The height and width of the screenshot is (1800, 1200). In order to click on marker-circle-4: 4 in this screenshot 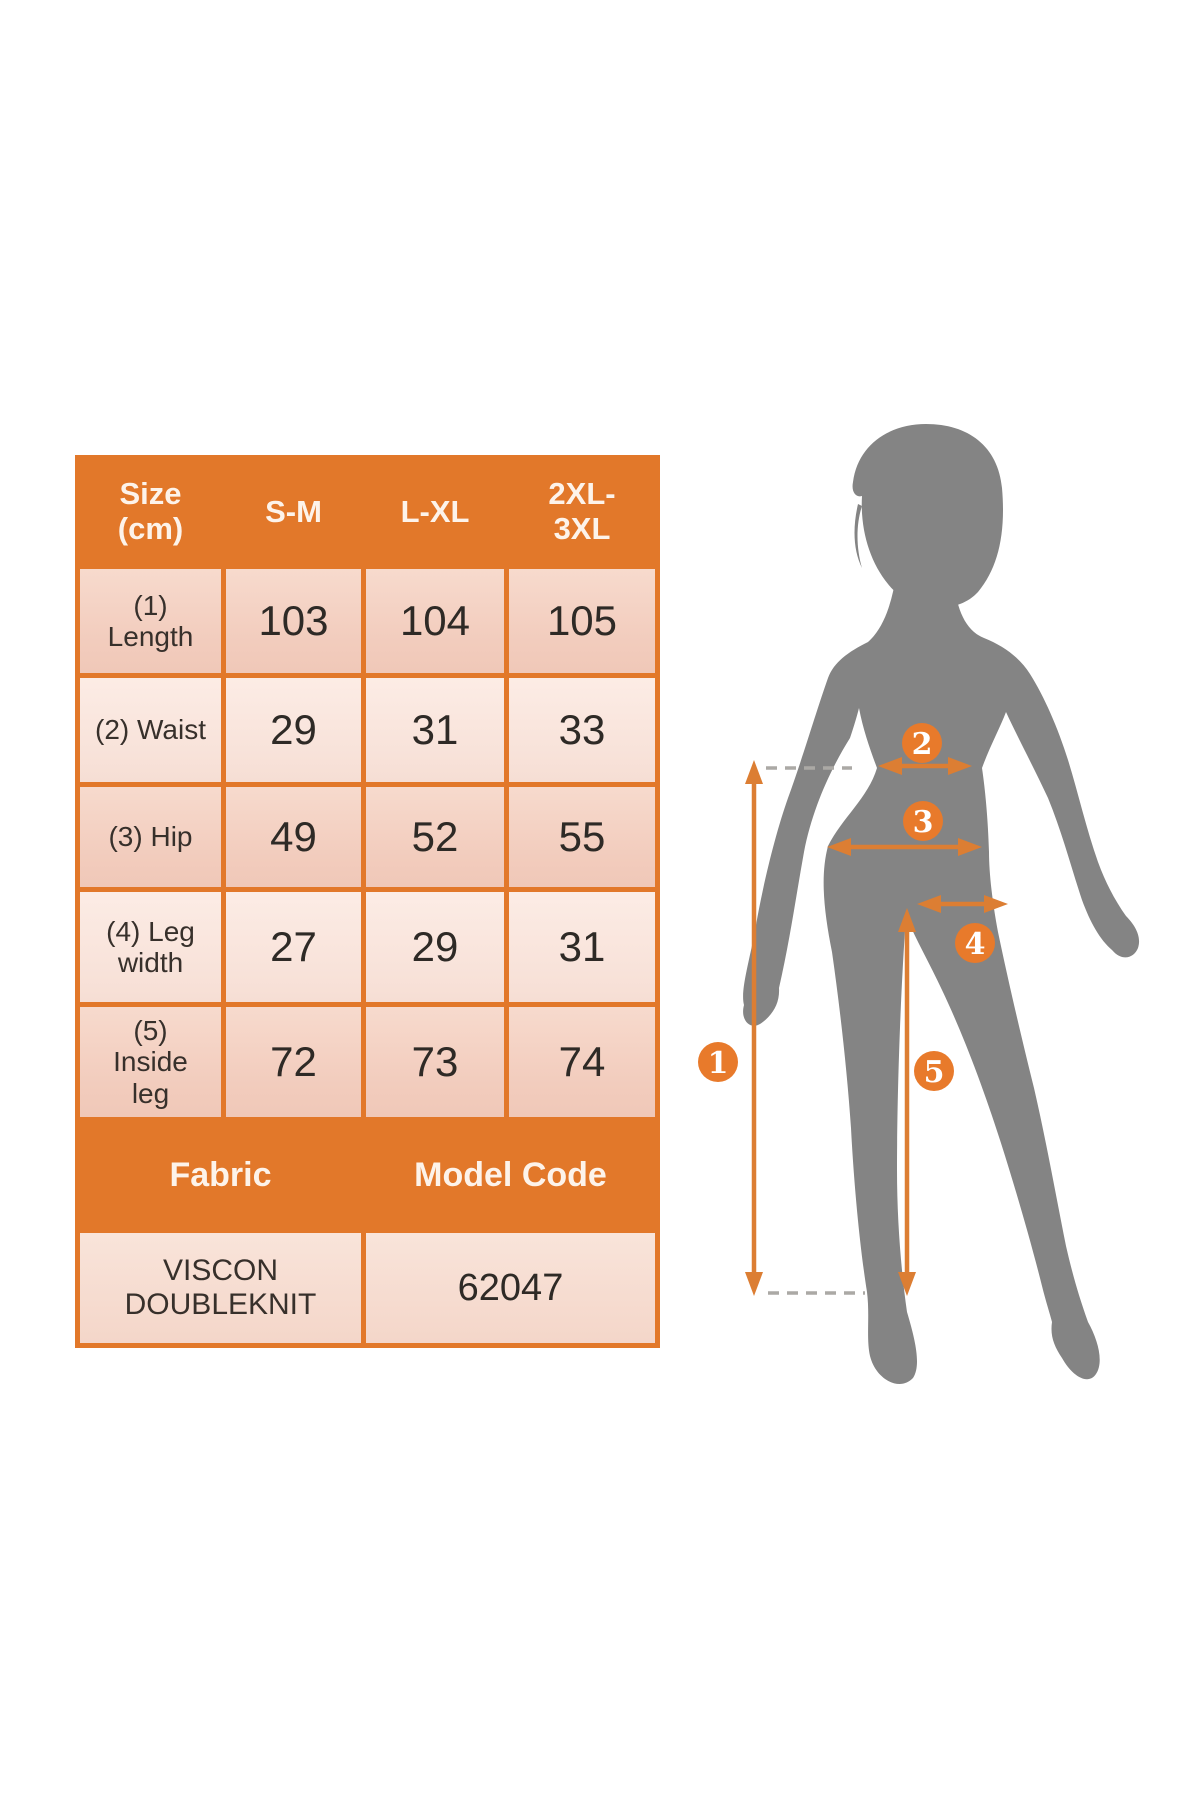, I will do `click(975, 943)`.